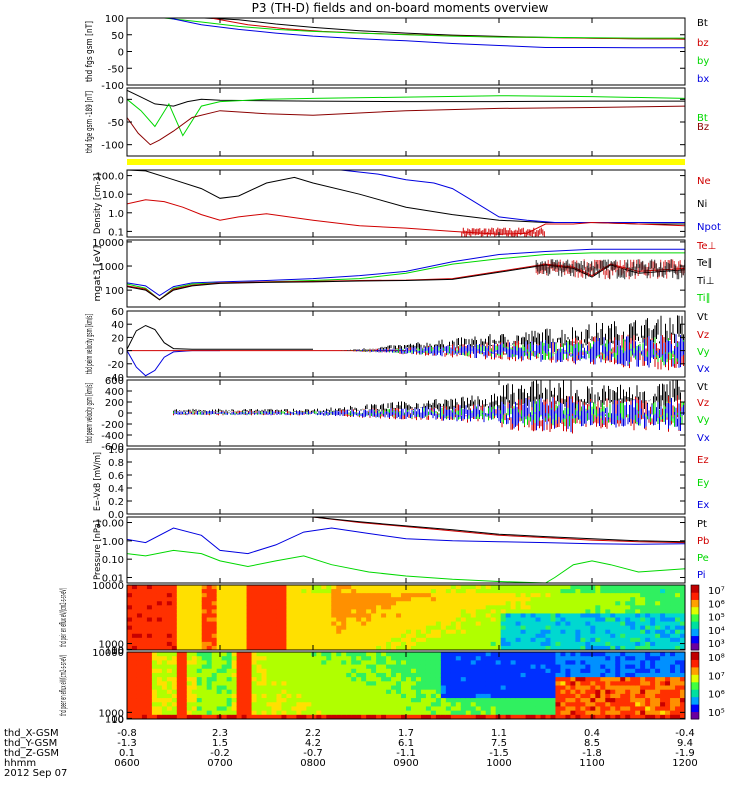 This screenshot has height=800, width=750. I want to click on colorbar-label: 10⁶, so click(716, 695).